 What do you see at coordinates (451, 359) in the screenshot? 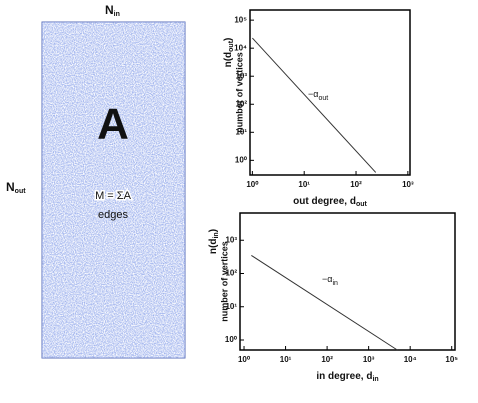
I see `x-tick-label: 10⁵` at bounding box center [451, 359].